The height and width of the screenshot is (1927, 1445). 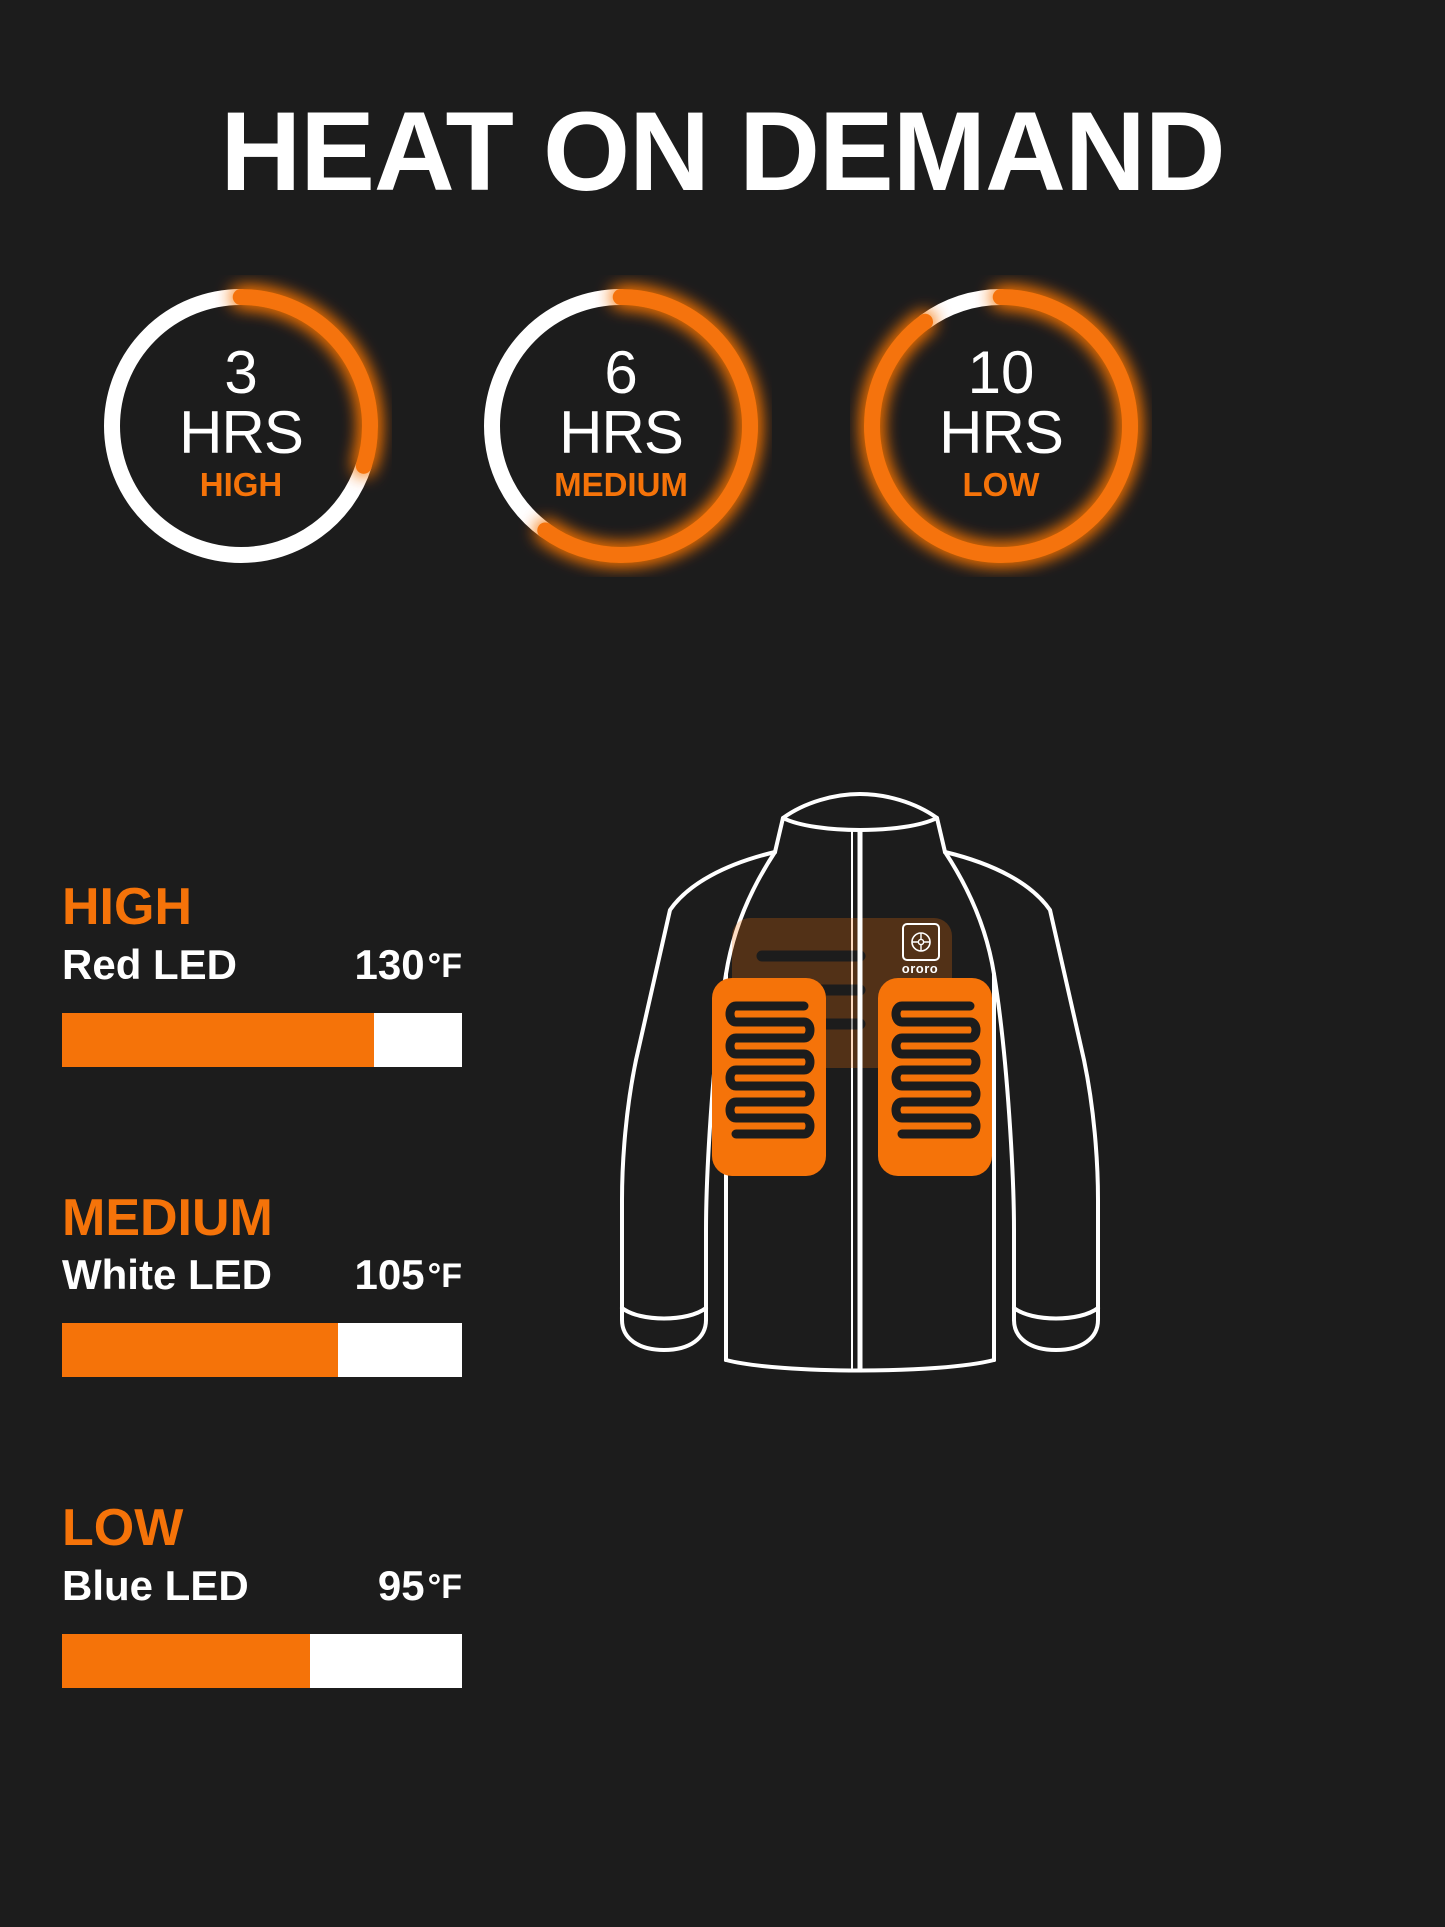 I want to click on jacket-left-cuff, so click(x=664, y=1313).